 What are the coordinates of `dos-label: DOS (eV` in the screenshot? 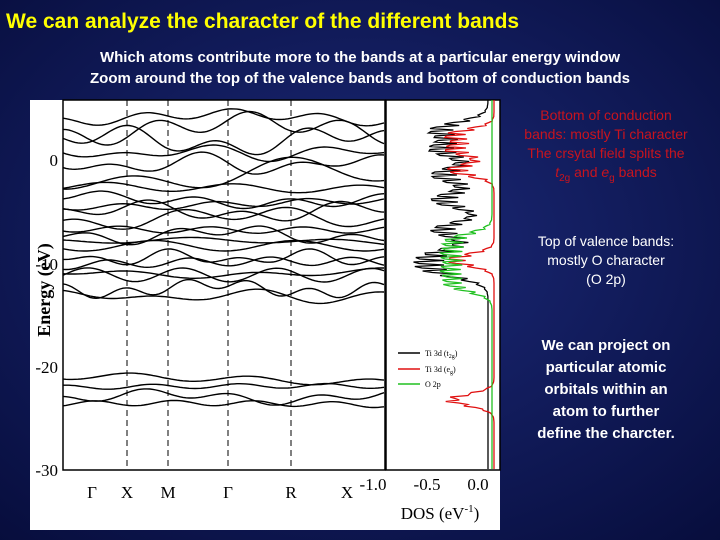 It's located at (433, 513).